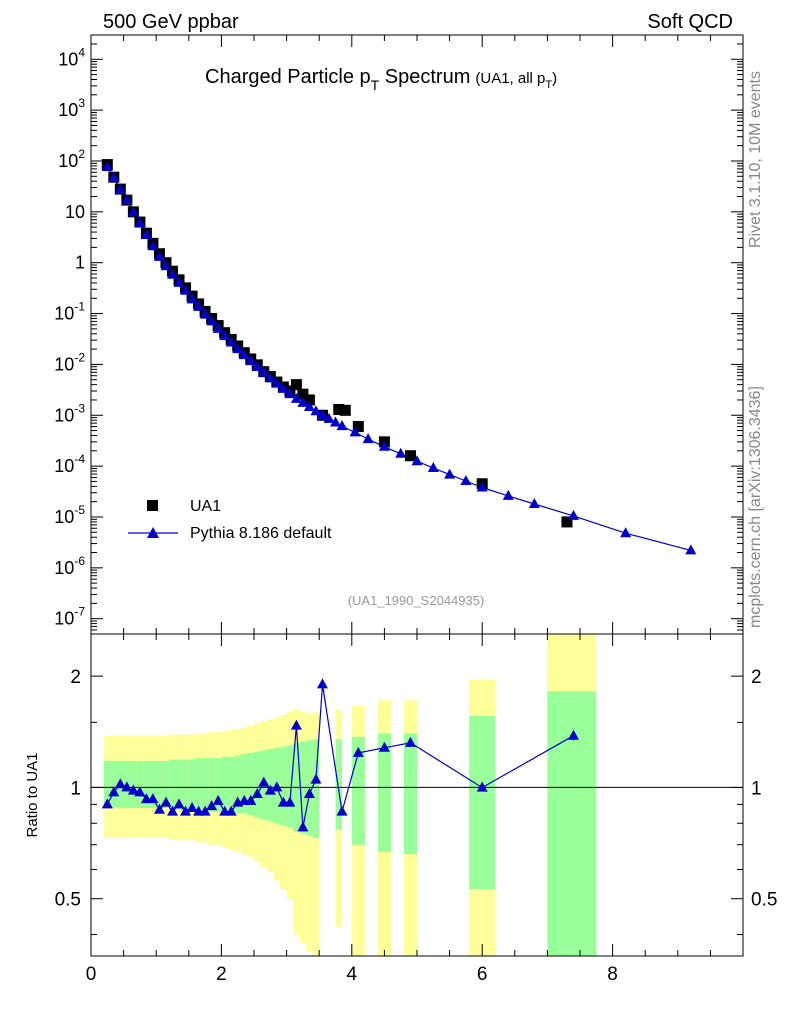  What do you see at coordinates (75, 212) in the screenshot?
I see `y-tick-label: 10` at bounding box center [75, 212].